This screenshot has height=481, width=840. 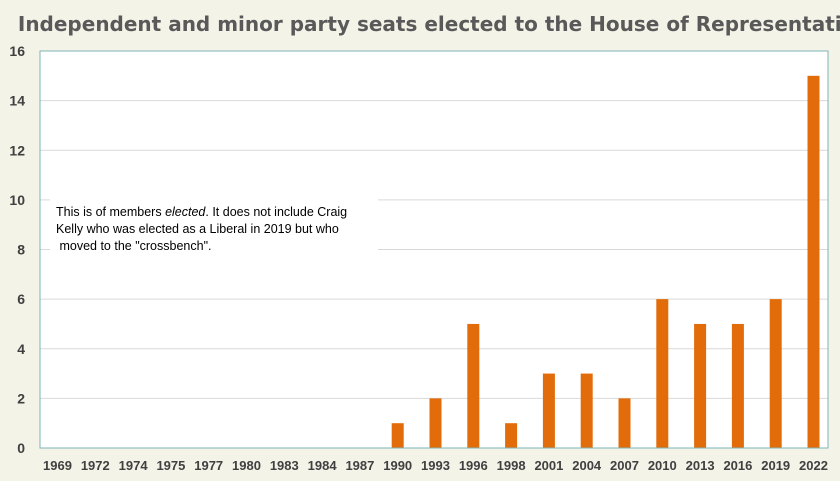 What do you see at coordinates (435, 423) in the screenshot?
I see `bar-1993` at bounding box center [435, 423].